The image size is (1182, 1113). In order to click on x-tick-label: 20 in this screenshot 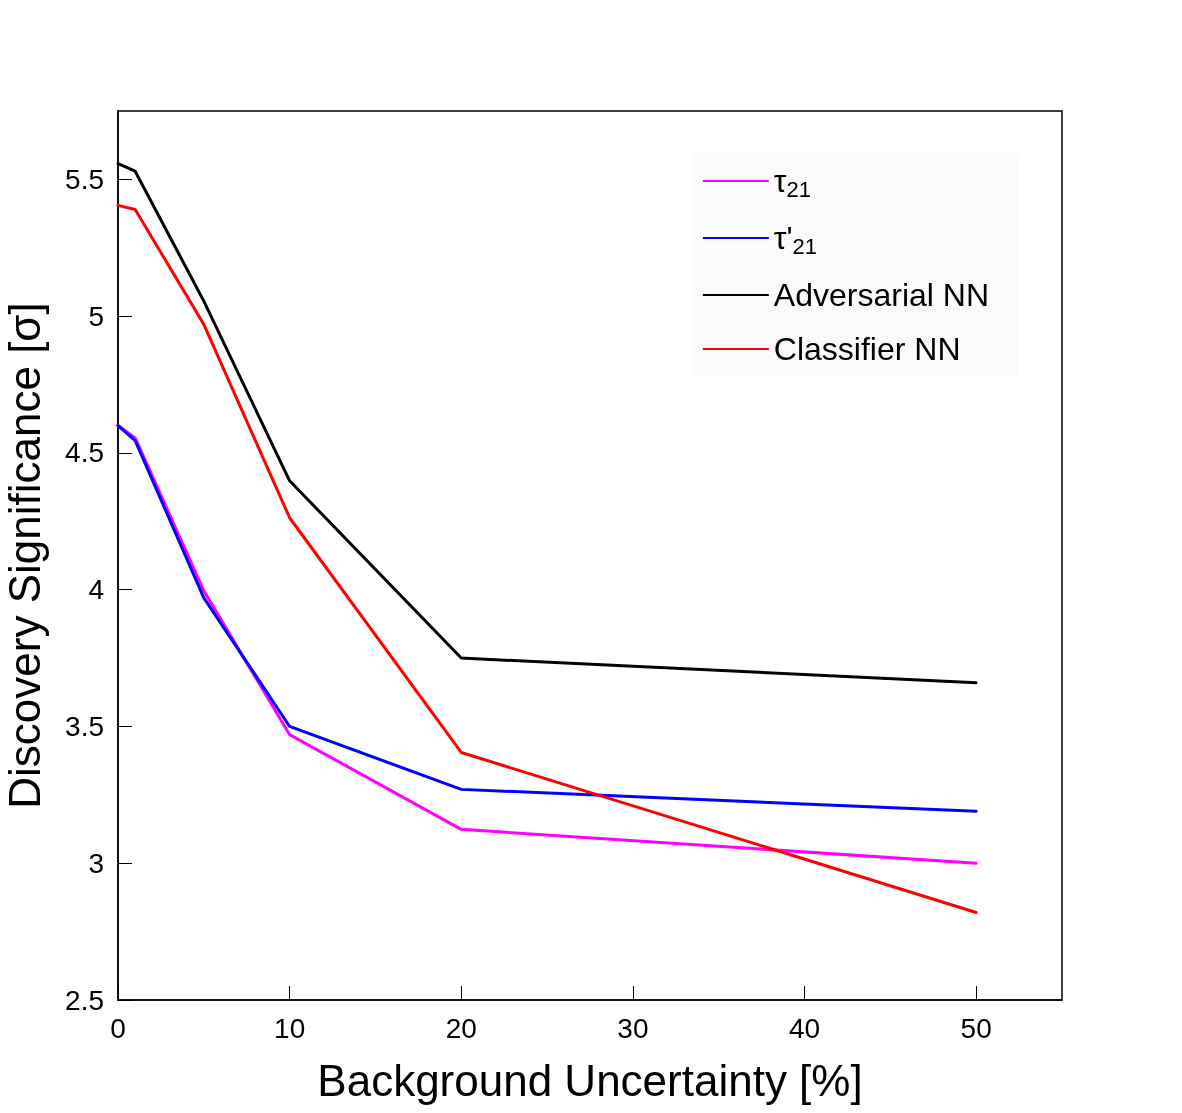, I will do `click(461, 1028)`.